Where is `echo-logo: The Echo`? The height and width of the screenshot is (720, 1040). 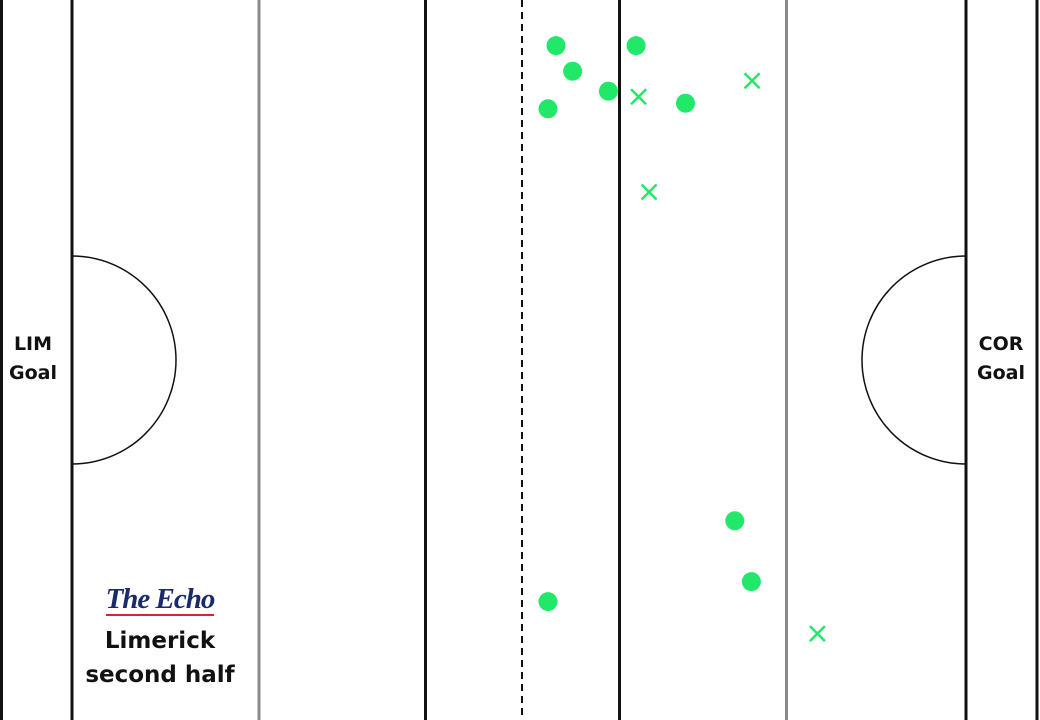
echo-logo: The Echo is located at coordinates (160, 599).